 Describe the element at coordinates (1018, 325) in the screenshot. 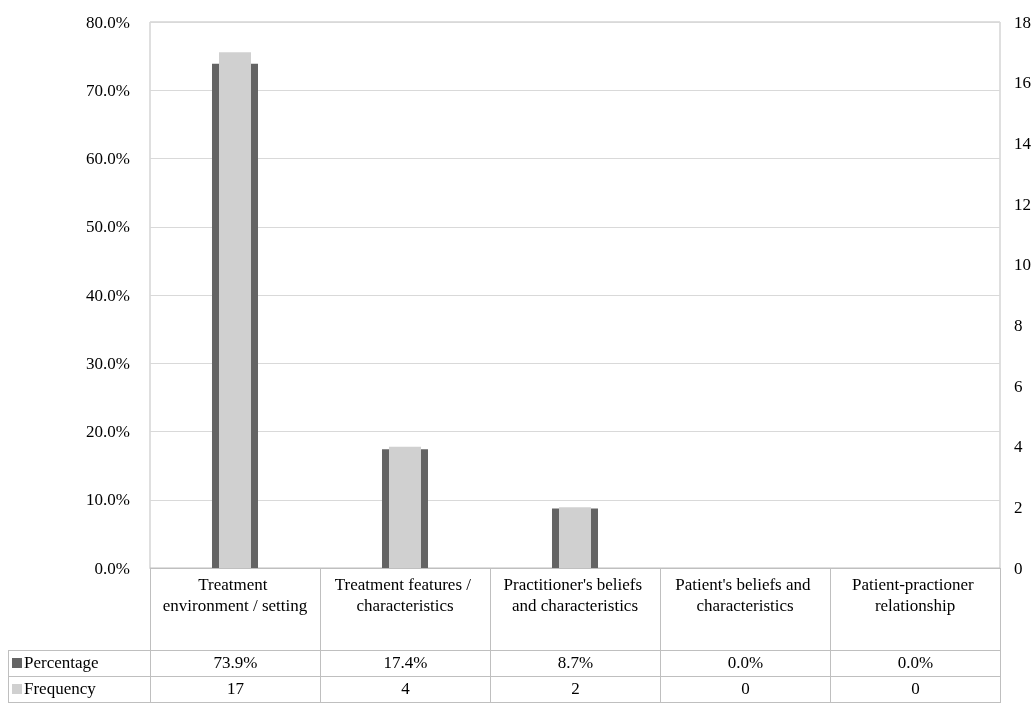

I see `y2-tick-label: 8` at that location.